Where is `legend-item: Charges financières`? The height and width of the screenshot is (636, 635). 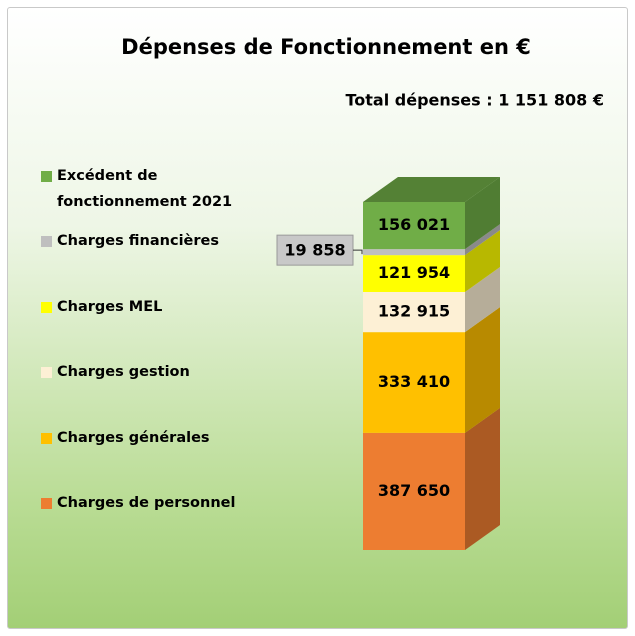 legend-item: Charges financières is located at coordinates (149, 241).